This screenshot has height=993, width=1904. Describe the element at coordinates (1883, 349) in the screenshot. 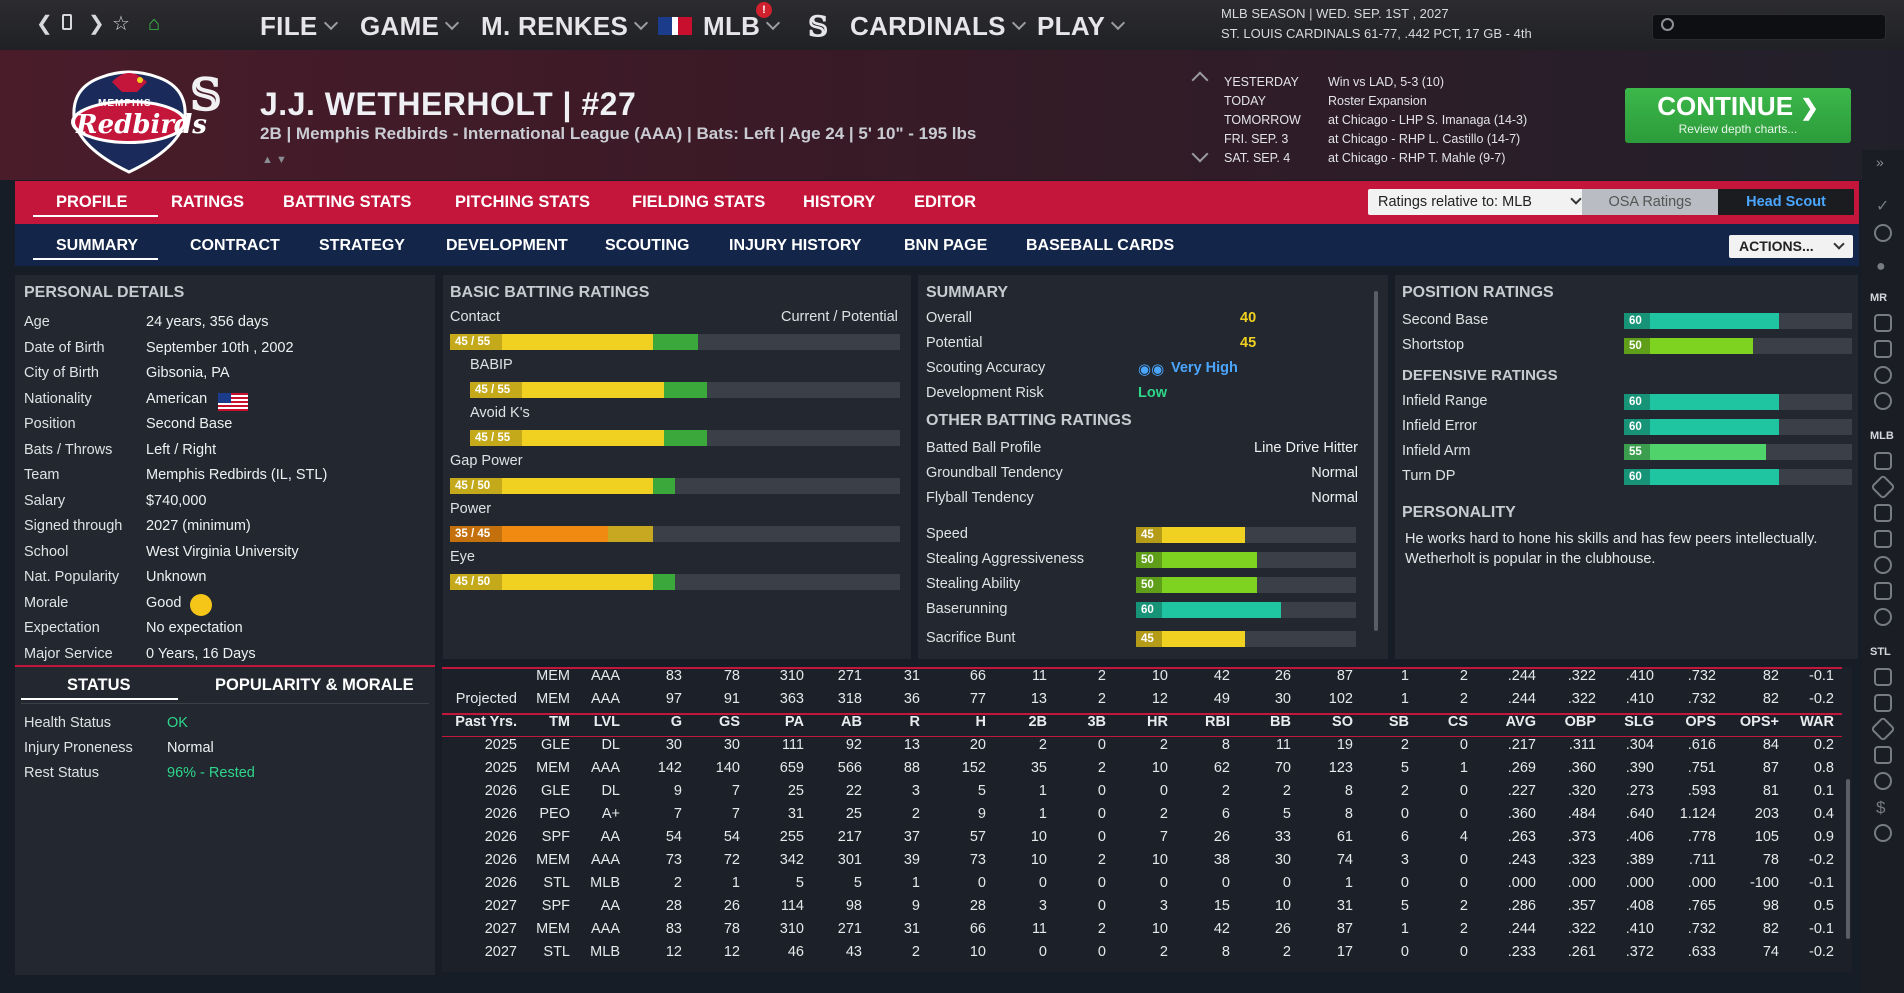

I see `mail-icon` at that location.